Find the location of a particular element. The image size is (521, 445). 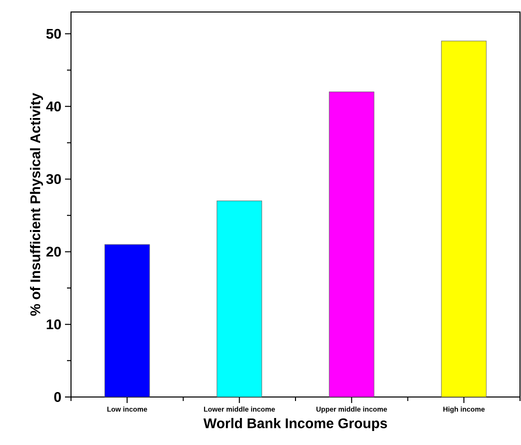

y-tick-label: 10 is located at coordinates (53, 324).